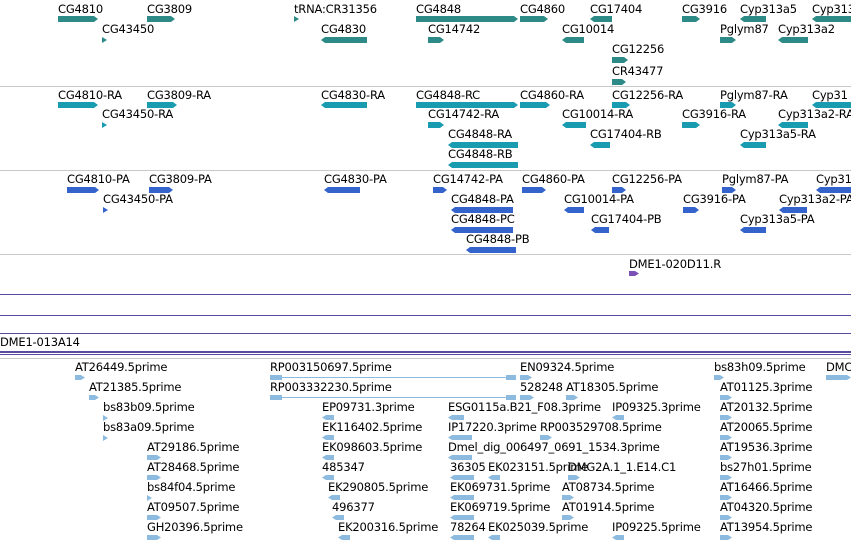 The height and width of the screenshot is (543, 851). I want to click on est-feature-label: AT01914.5prime, so click(608, 507).